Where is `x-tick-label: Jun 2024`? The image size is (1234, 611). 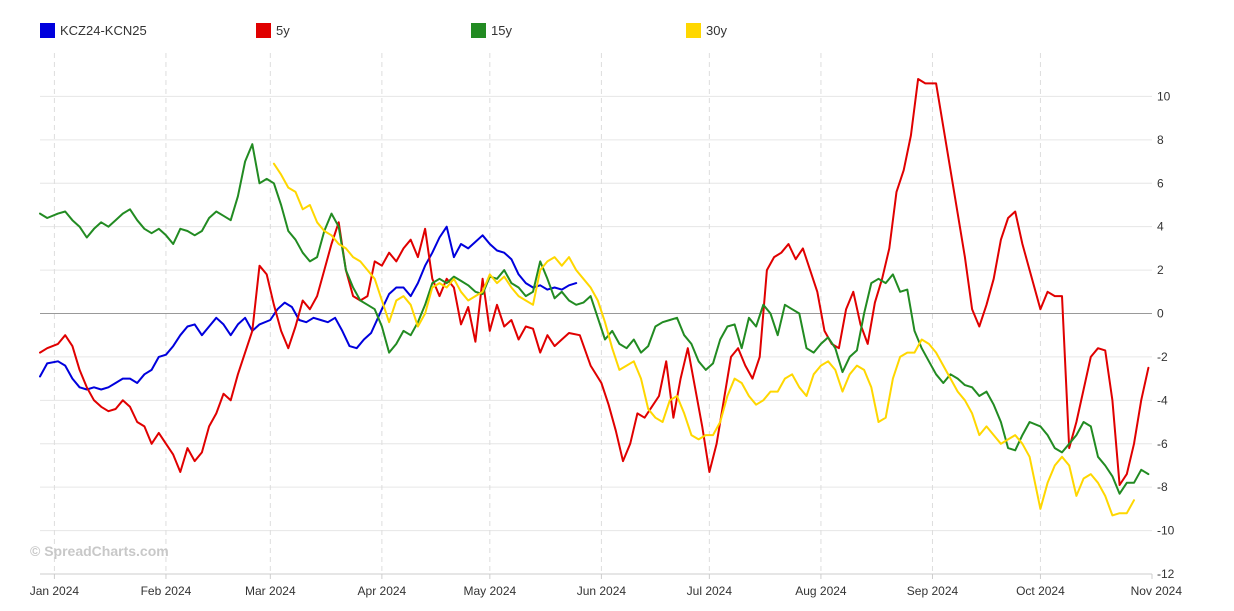 x-tick-label: Jun 2024 is located at coordinates (602, 591).